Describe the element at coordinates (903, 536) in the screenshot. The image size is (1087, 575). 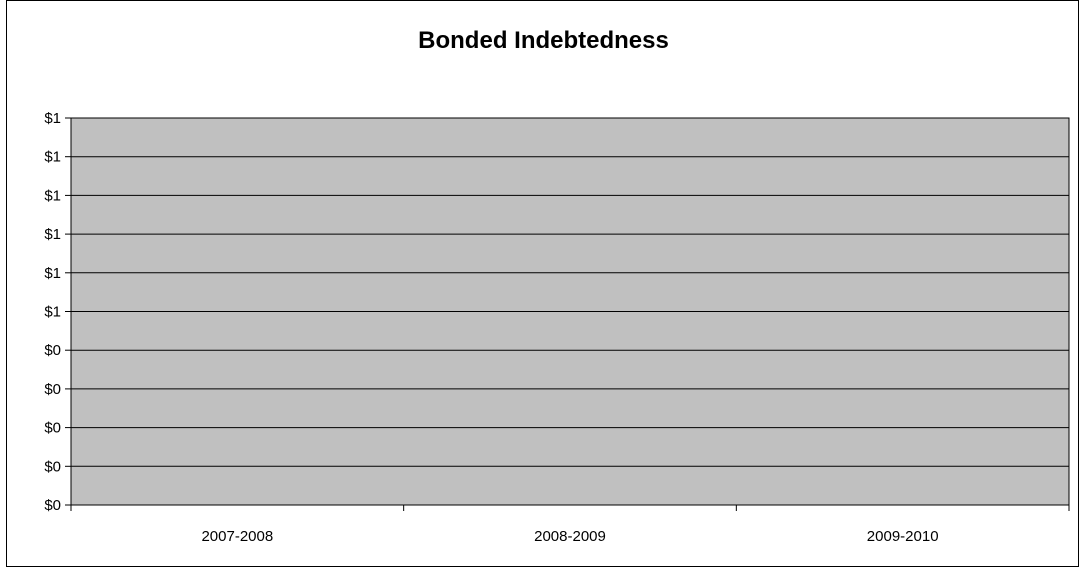
I see `x-tick-label: 2009-2010` at that location.